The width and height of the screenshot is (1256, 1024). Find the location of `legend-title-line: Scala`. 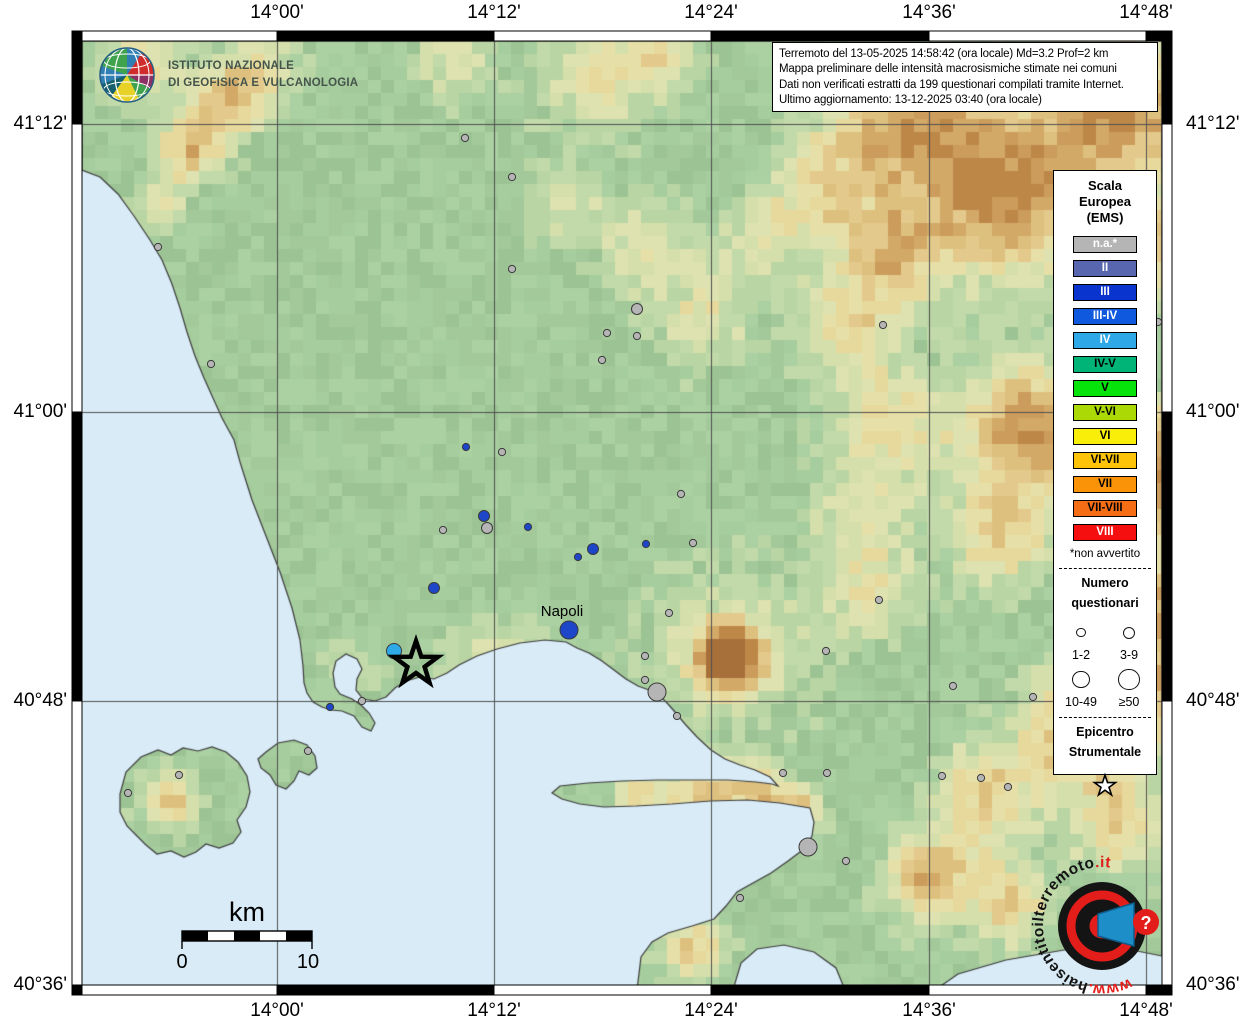

legend-title-line: Scala is located at coordinates (1105, 185).